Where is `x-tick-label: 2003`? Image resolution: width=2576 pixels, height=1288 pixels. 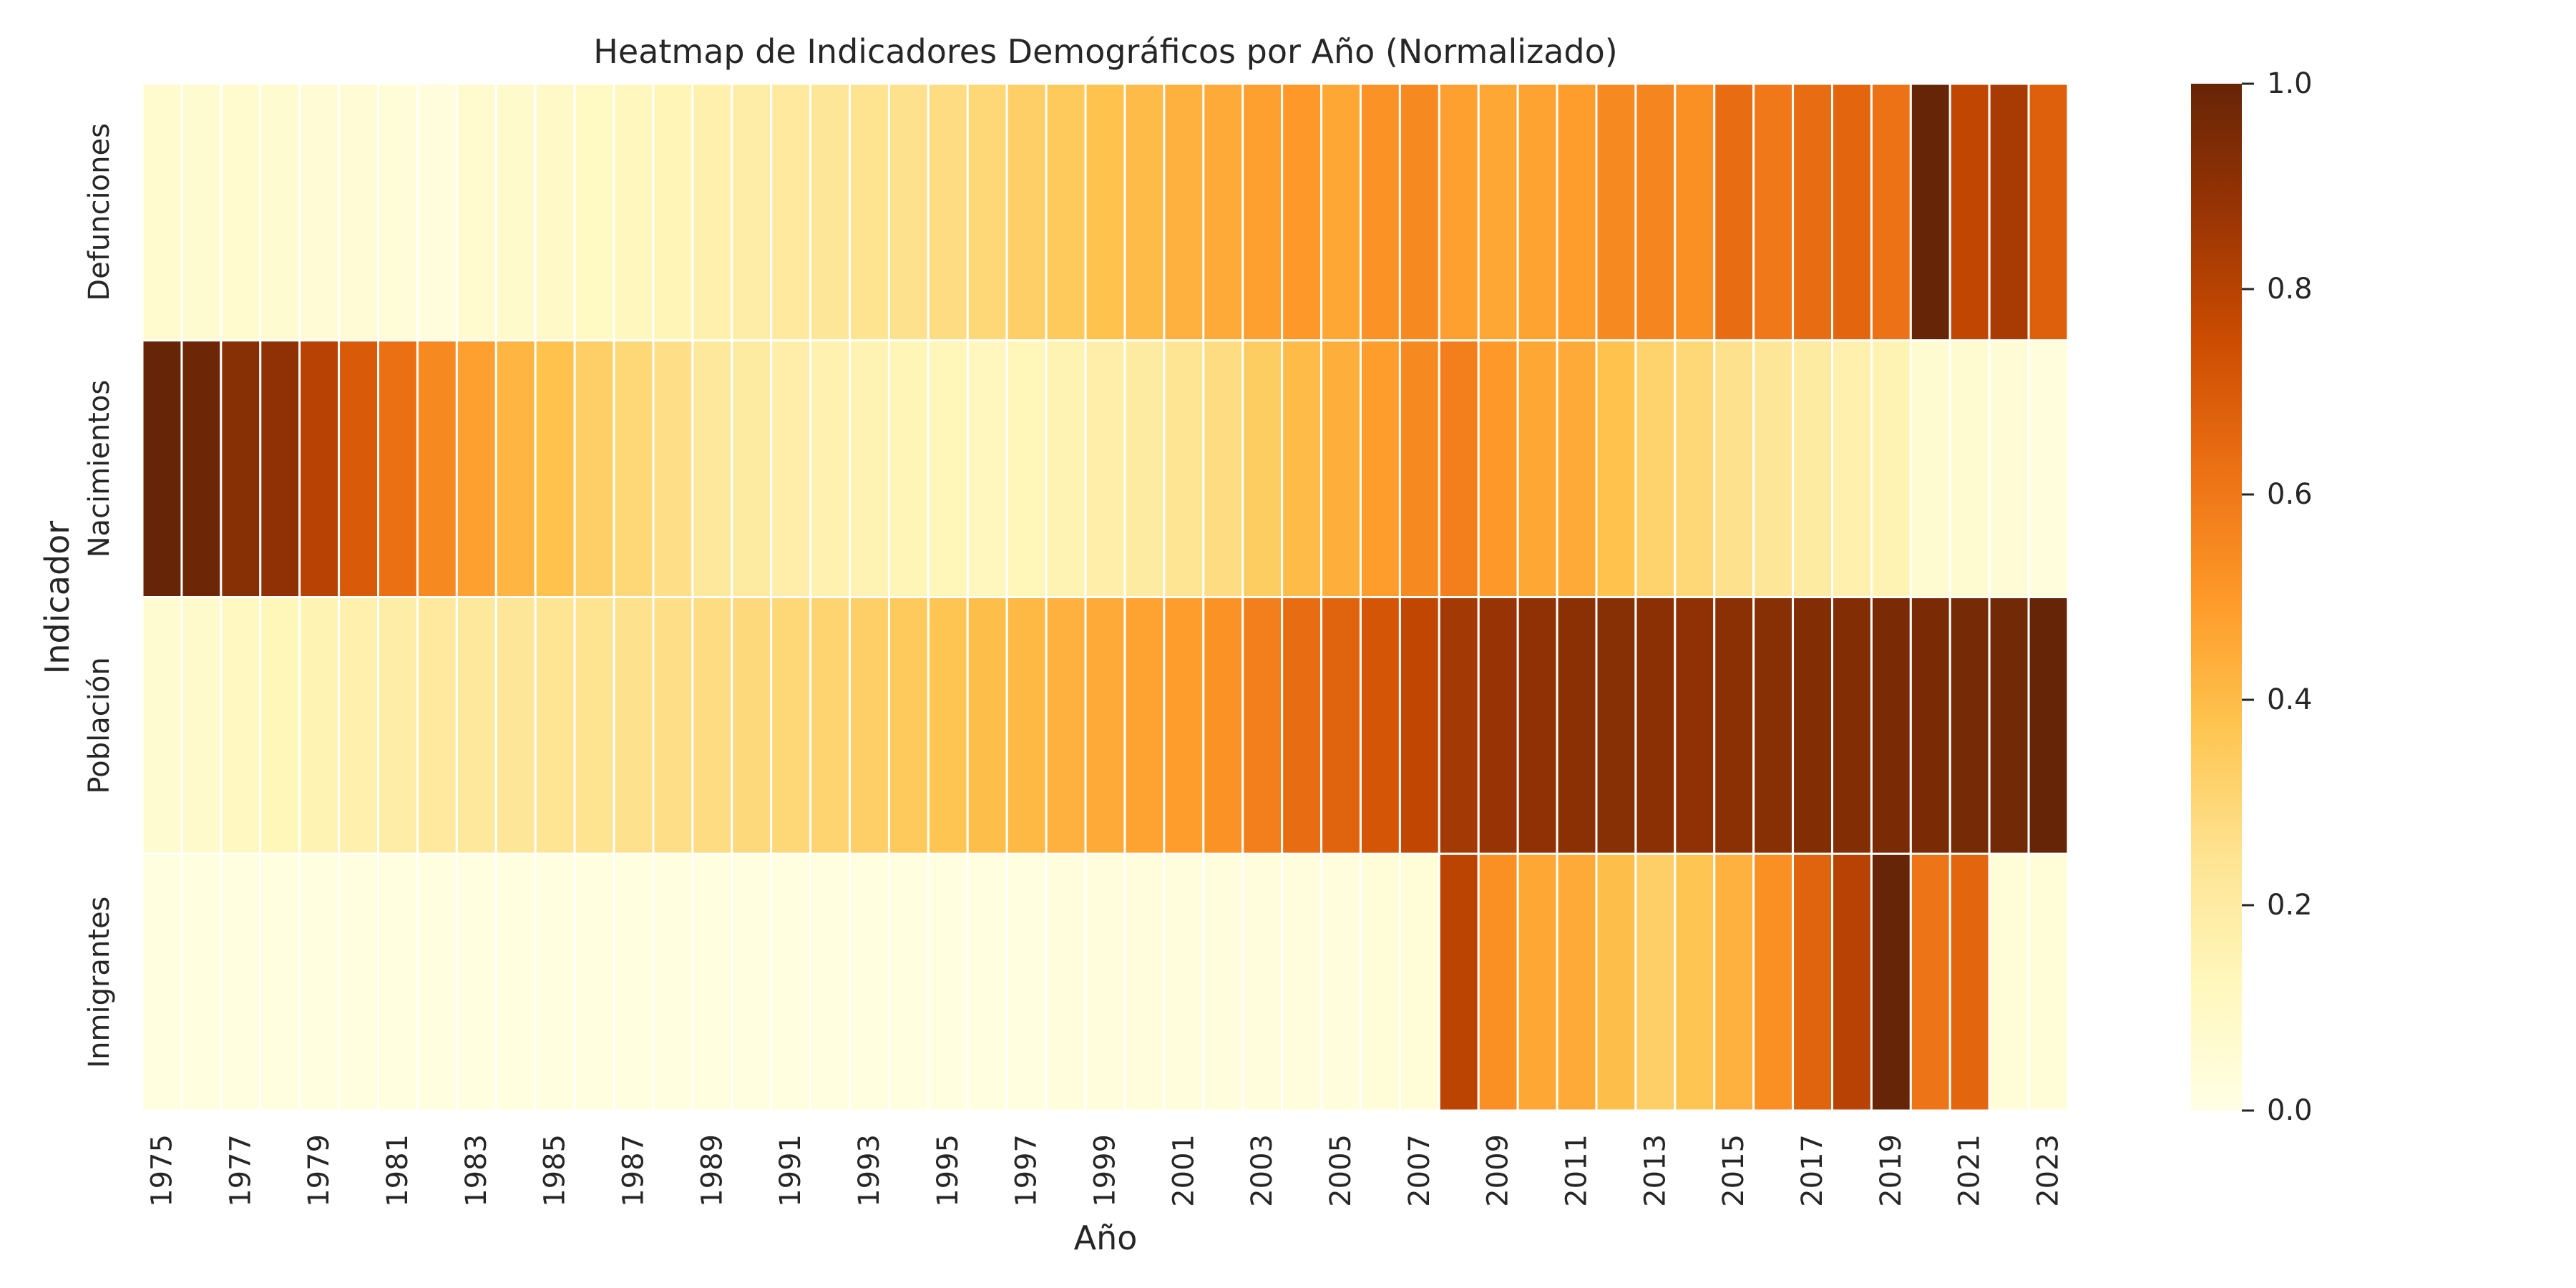 x-tick-label: 2003 is located at coordinates (1262, 1170).